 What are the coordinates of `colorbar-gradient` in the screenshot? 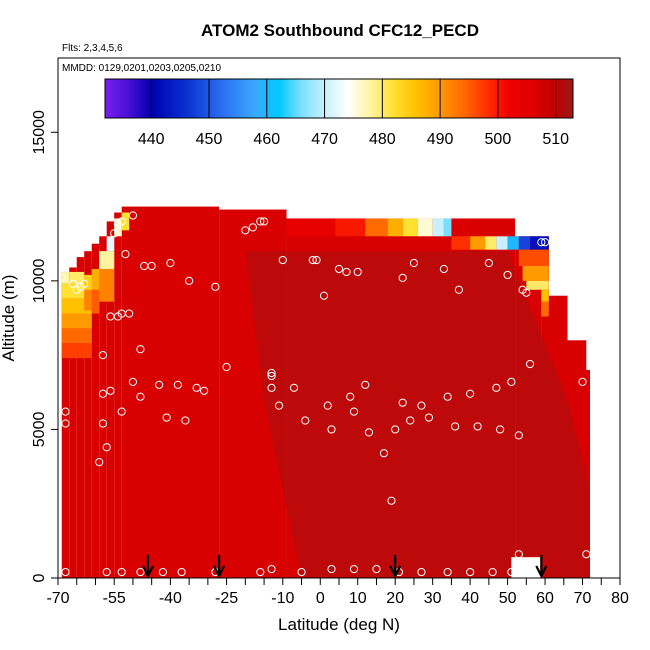 It's located at (339, 98).